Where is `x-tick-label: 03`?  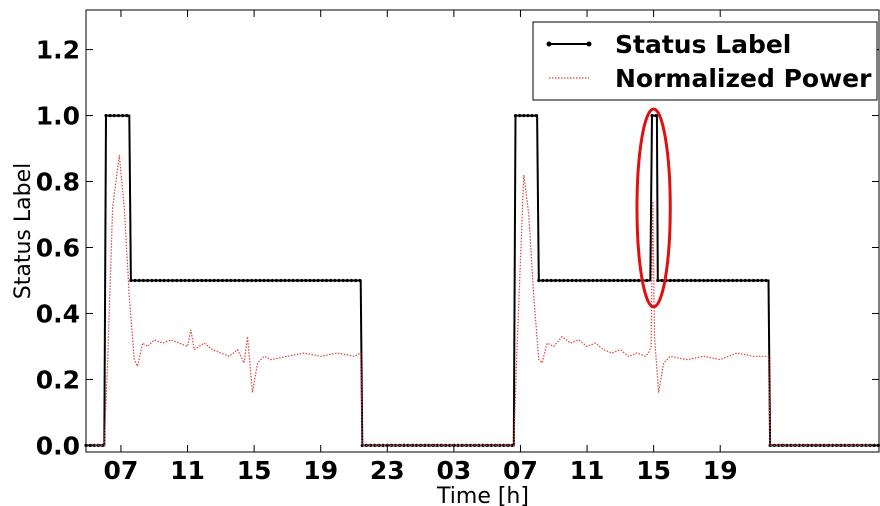
x-tick-label: 03 is located at coordinates (453, 470).